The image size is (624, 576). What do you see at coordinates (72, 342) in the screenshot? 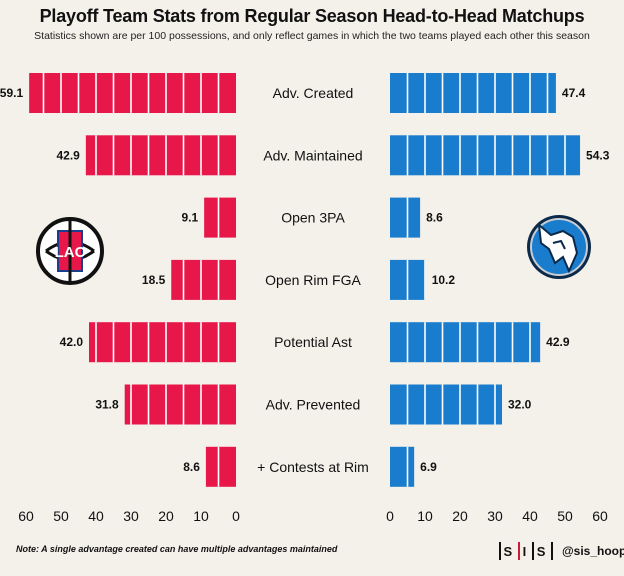
I see `left-value-label: 42.0` at bounding box center [72, 342].